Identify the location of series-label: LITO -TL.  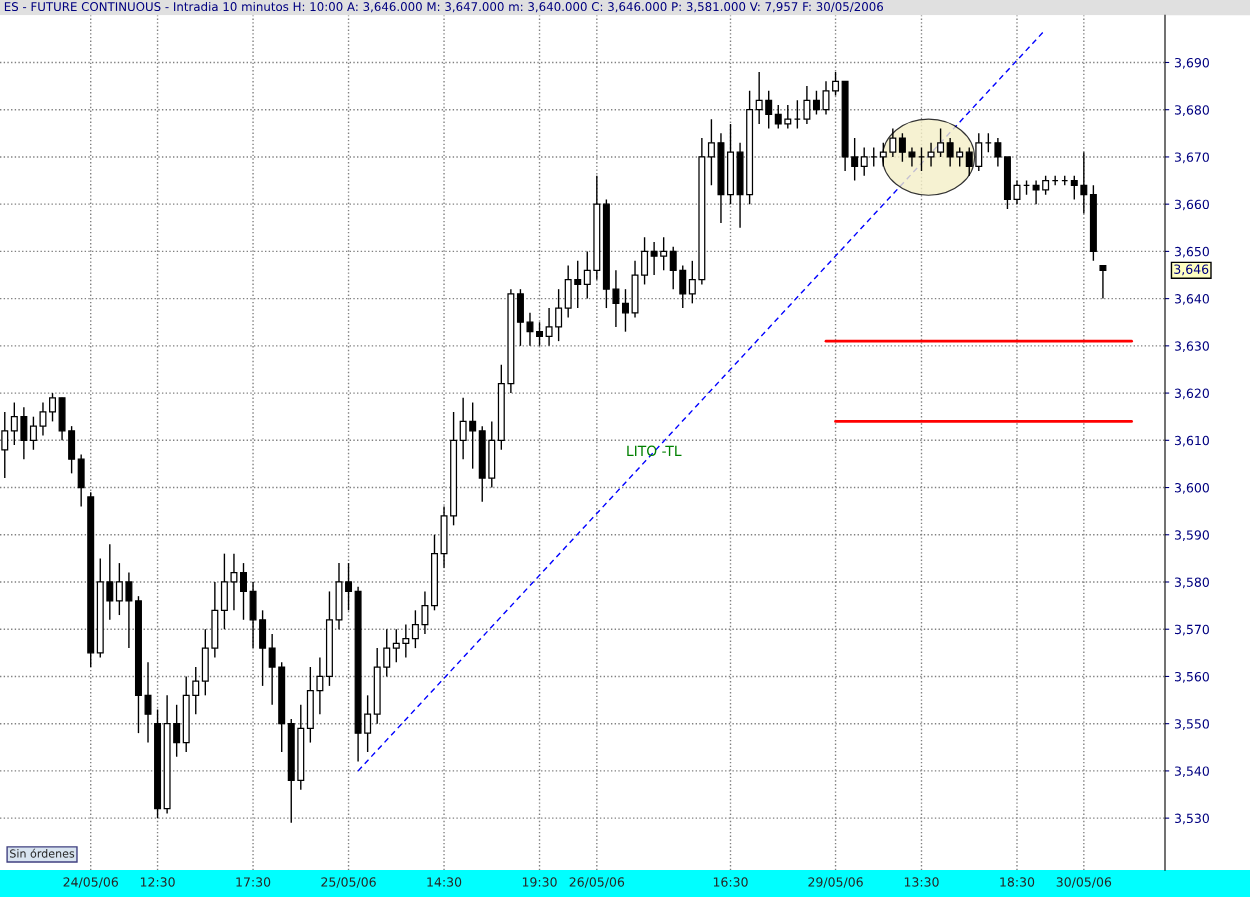
(654, 451).